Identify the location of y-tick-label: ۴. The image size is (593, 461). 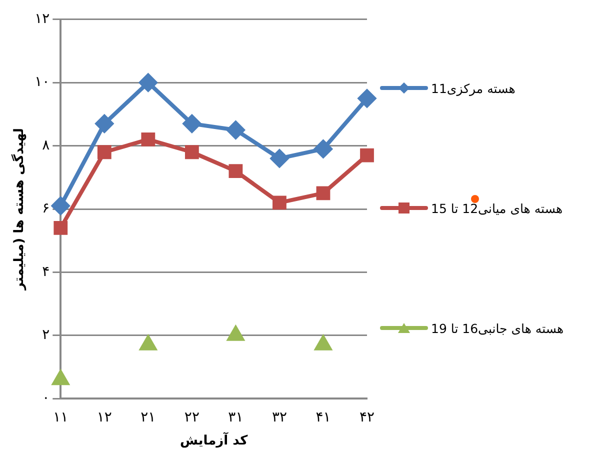
(46, 272).